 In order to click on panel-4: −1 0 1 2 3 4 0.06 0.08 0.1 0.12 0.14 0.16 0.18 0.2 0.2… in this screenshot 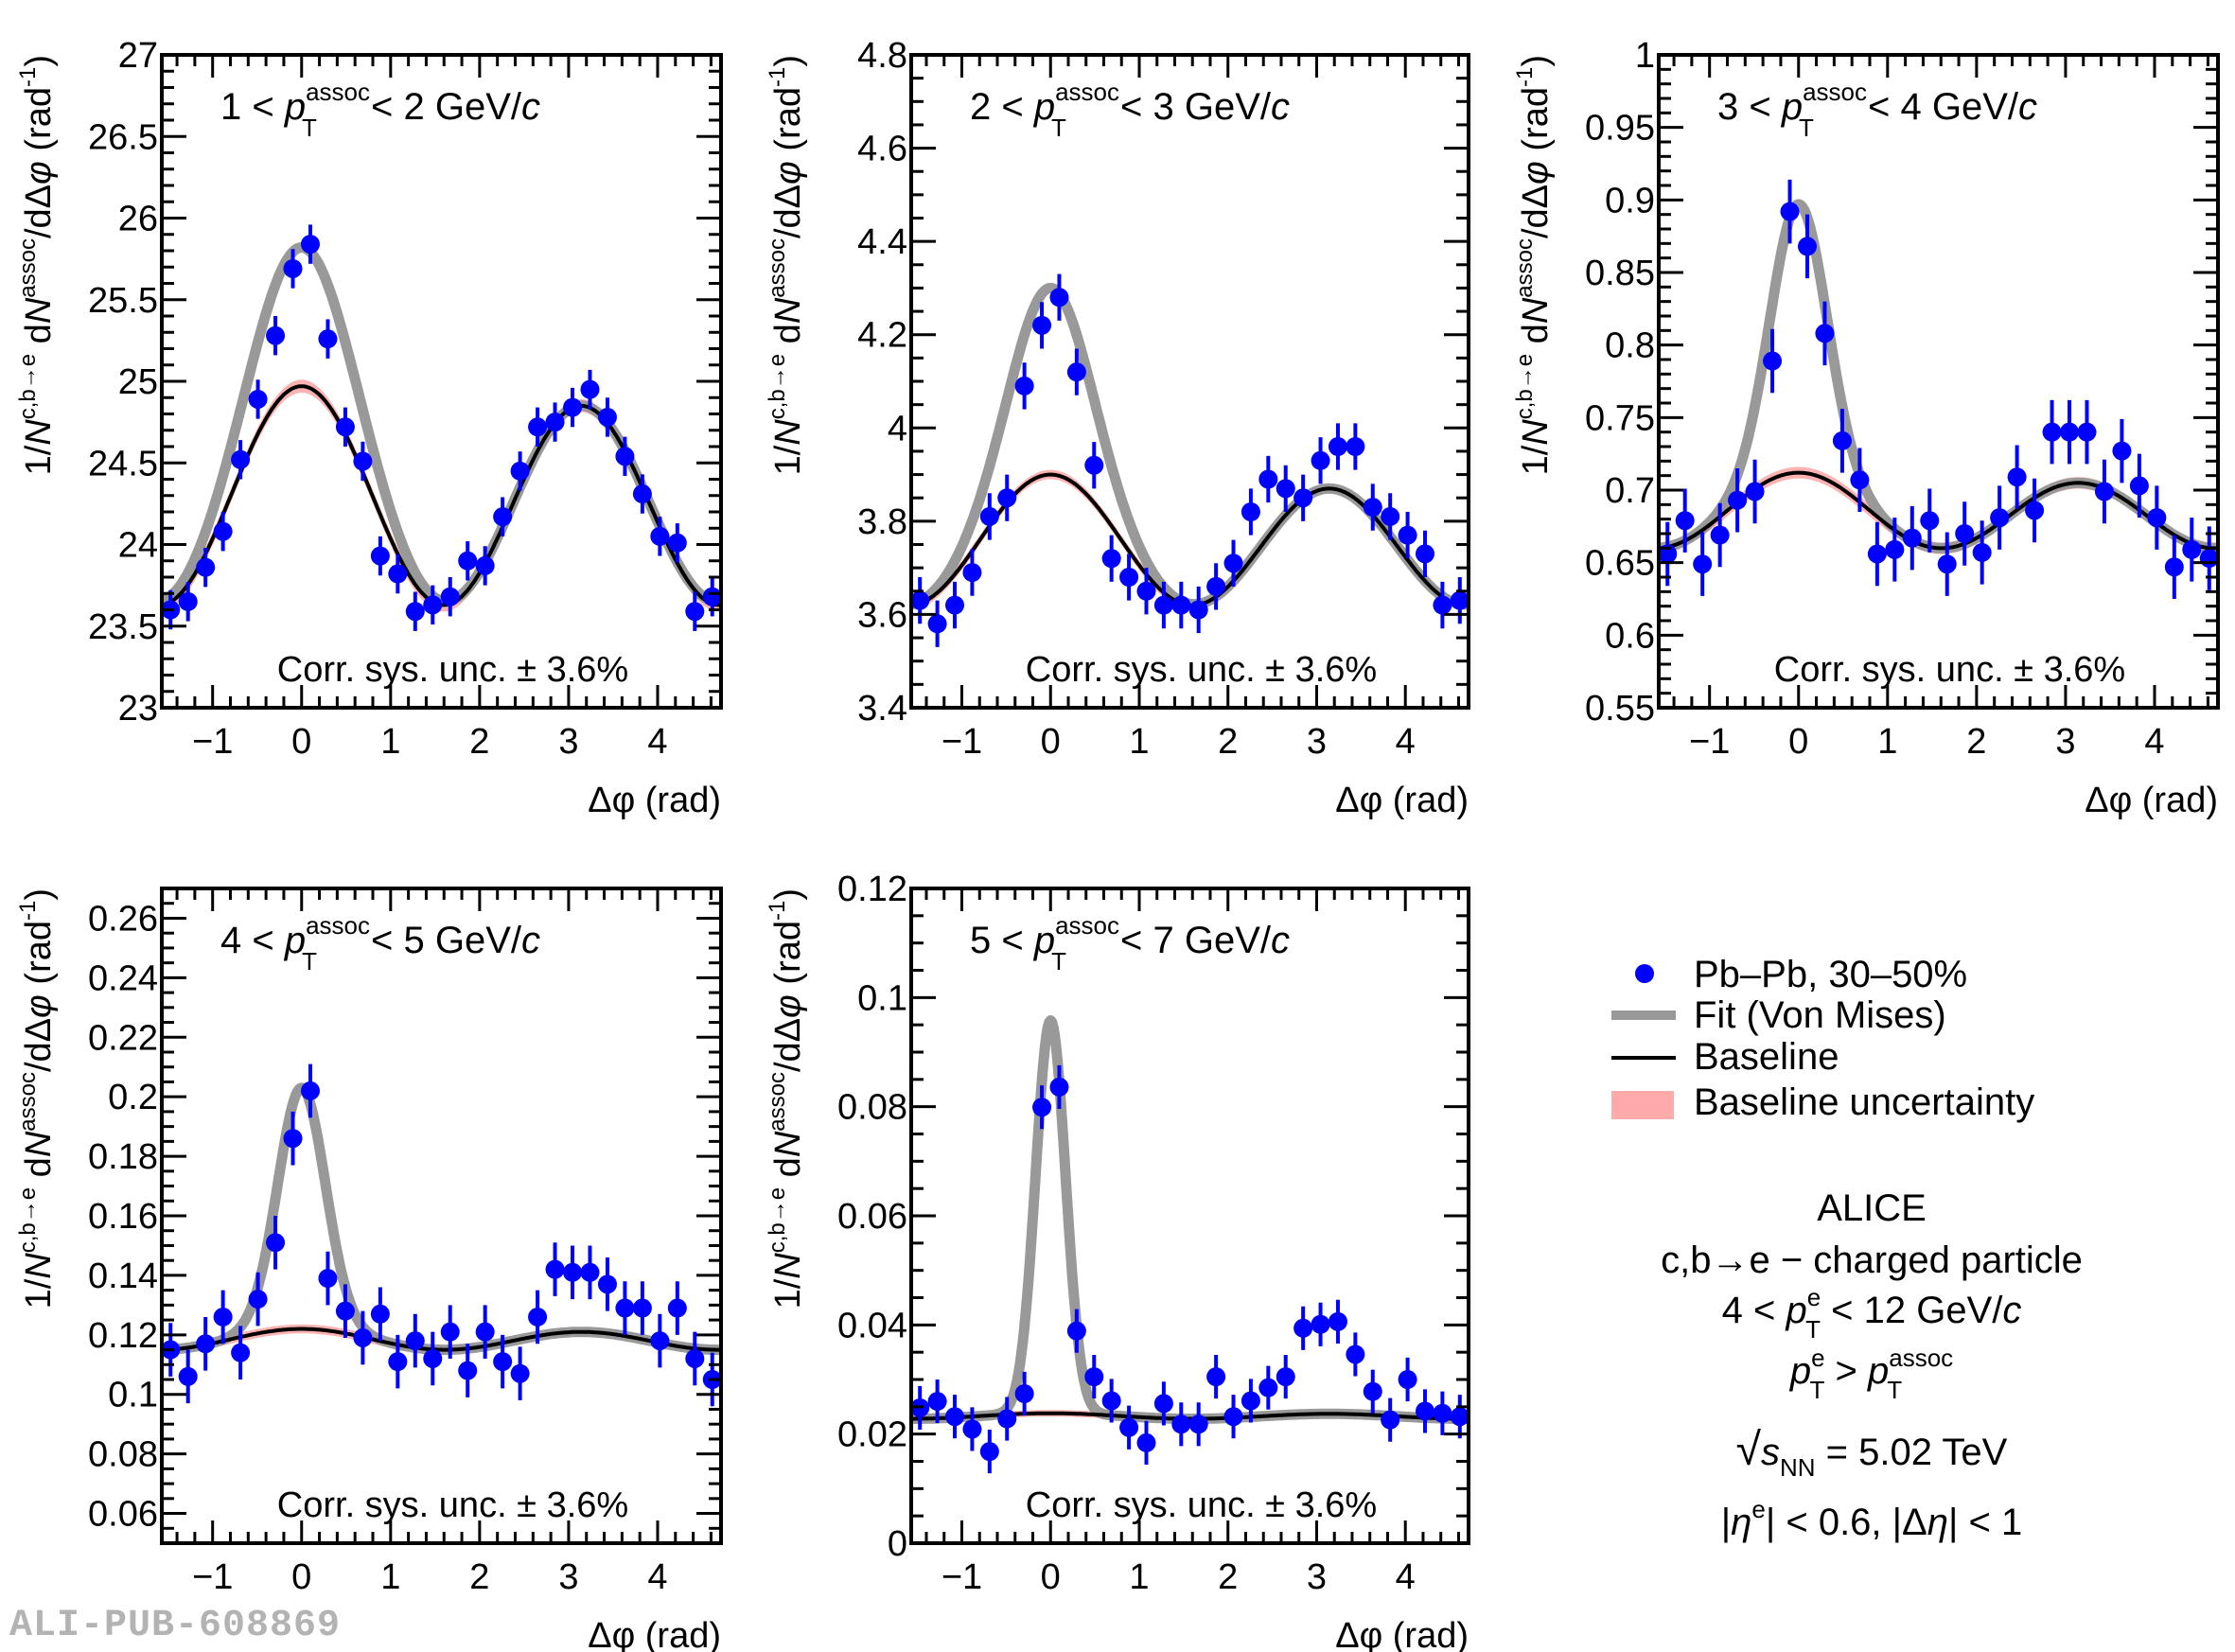, I will do `click(369, 1269)`.